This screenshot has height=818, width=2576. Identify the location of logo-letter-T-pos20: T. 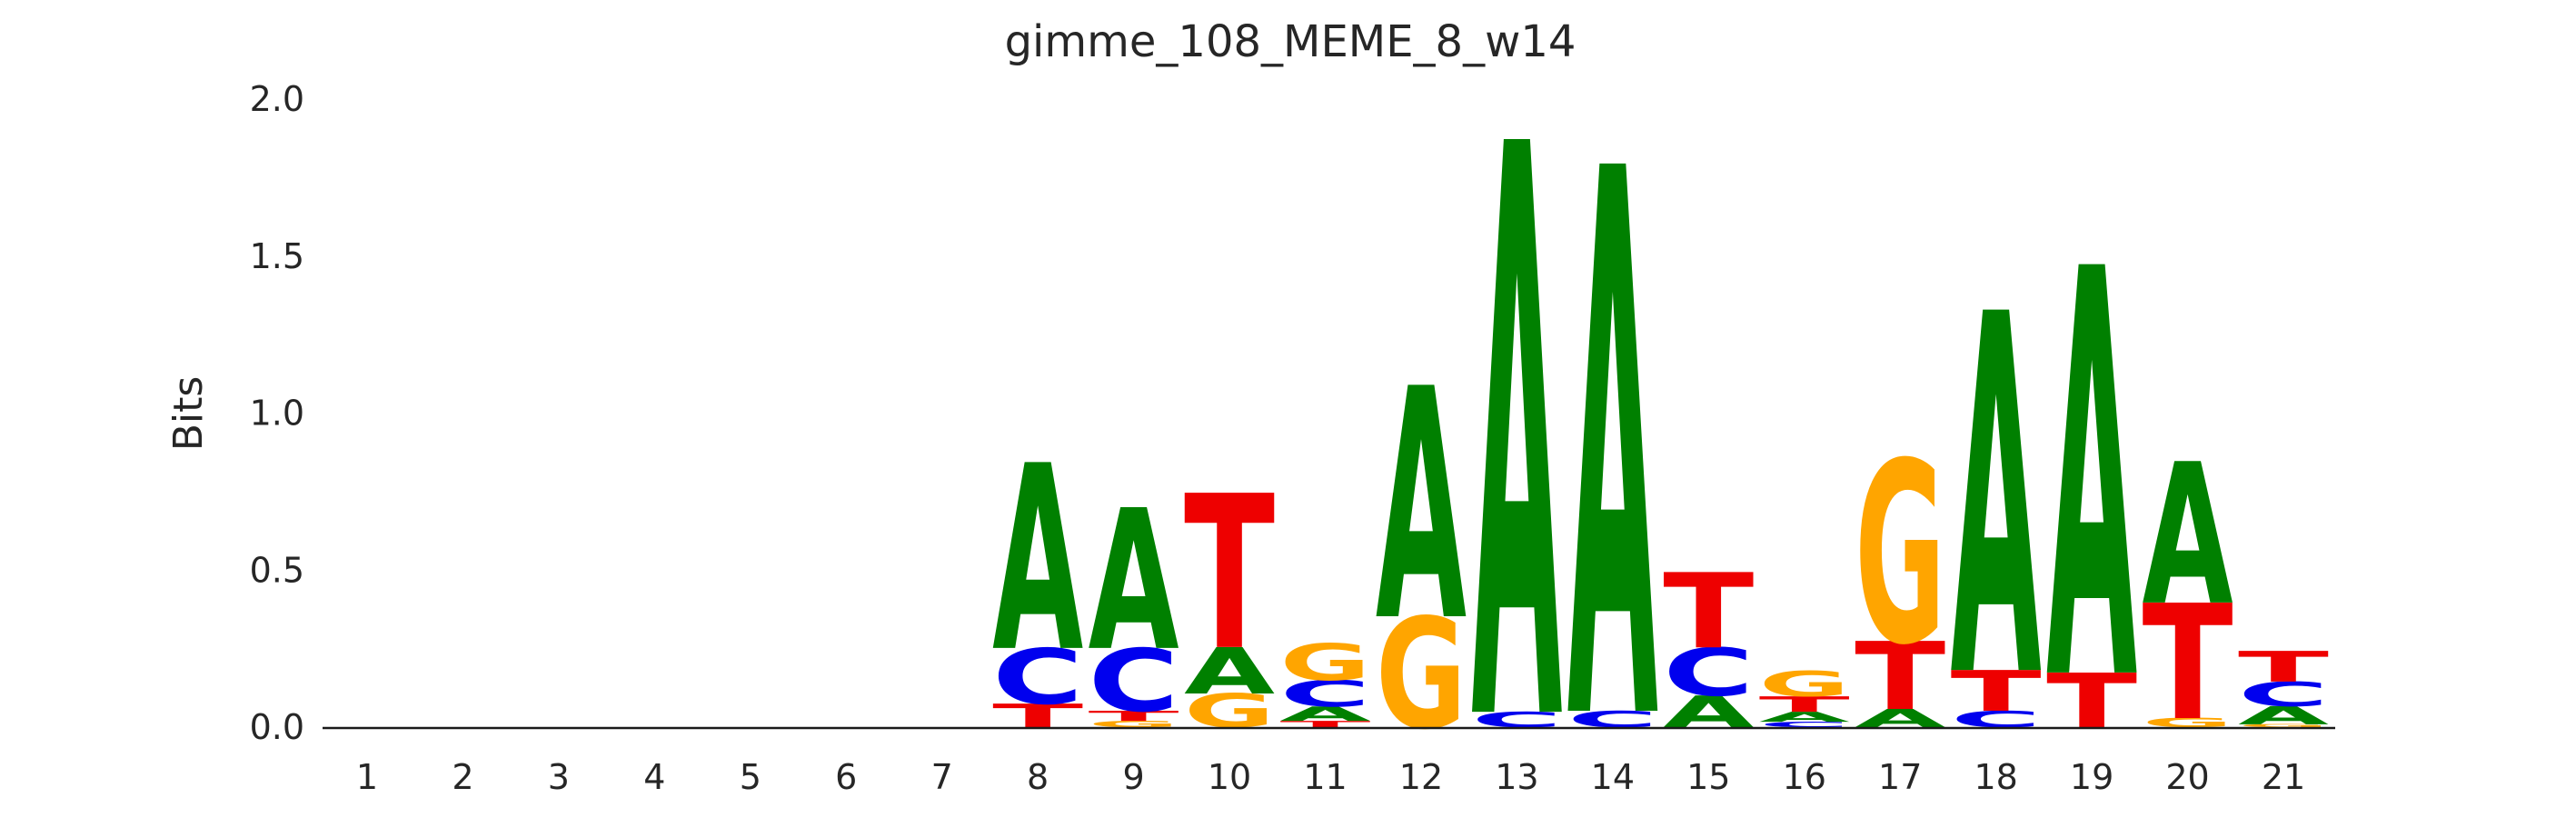
(2188, 663).